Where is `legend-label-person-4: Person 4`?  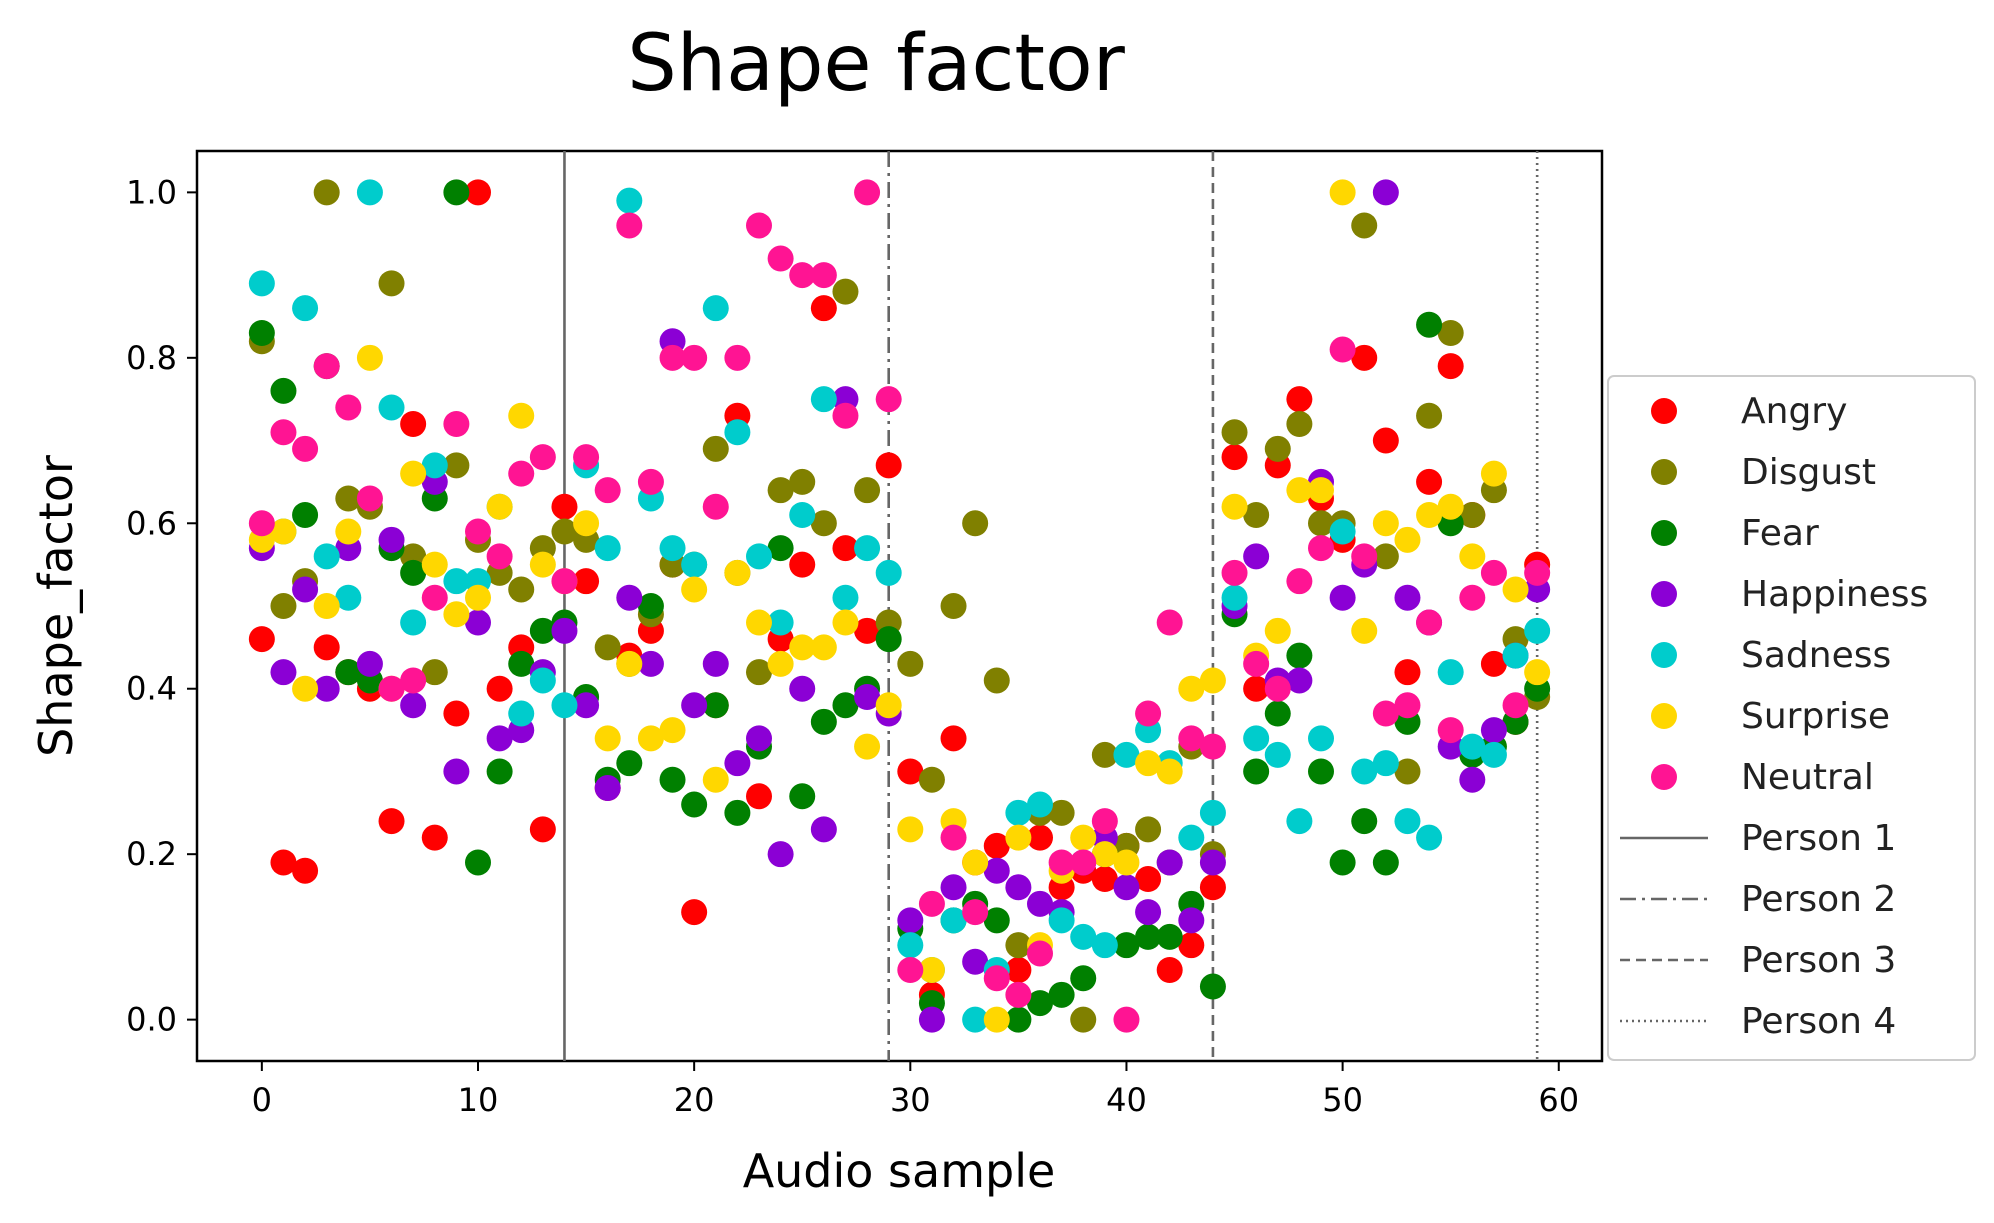 legend-label-person-4: Person 4 is located at coordinates (1818, 1021).